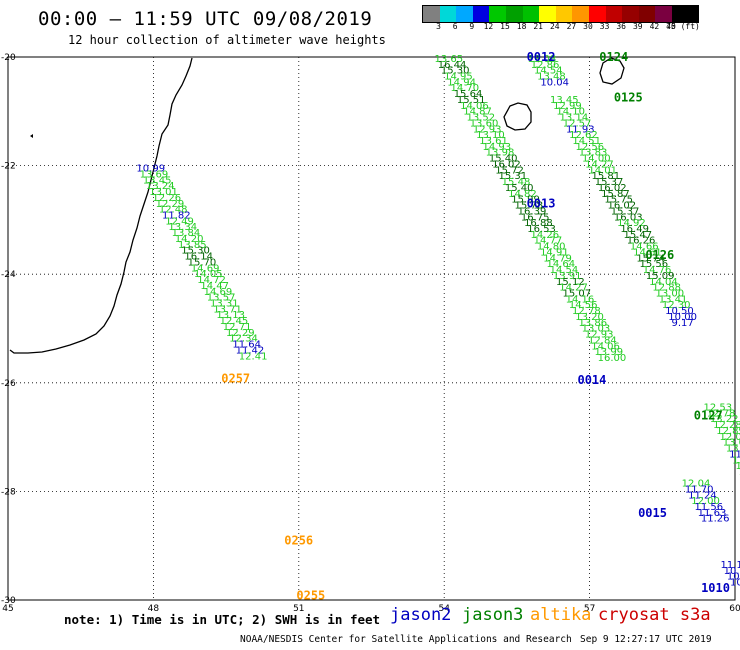  I want to click on wave-height-value: 13.22, so click(724, 419).